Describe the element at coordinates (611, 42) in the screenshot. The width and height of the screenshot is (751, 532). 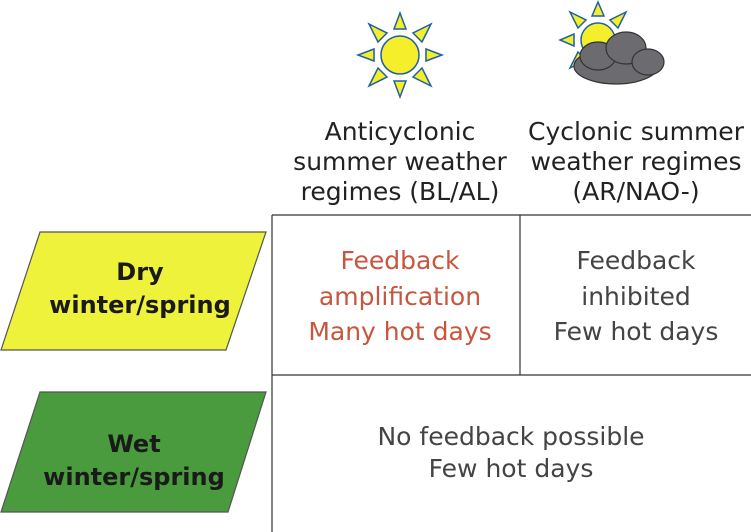
I see `sun-cloud-icon` at that location.